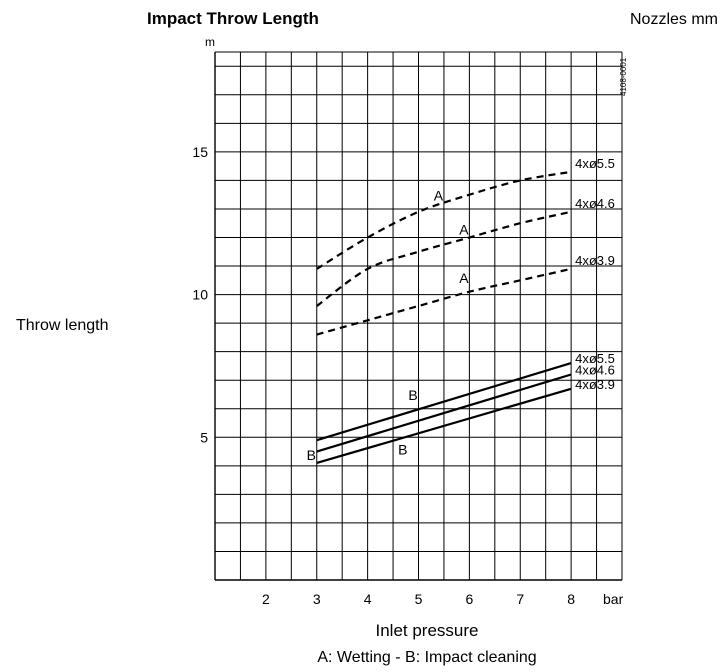  I want to click on caption: A: Wetting - B: Impact cleaning, so click(426, 657).